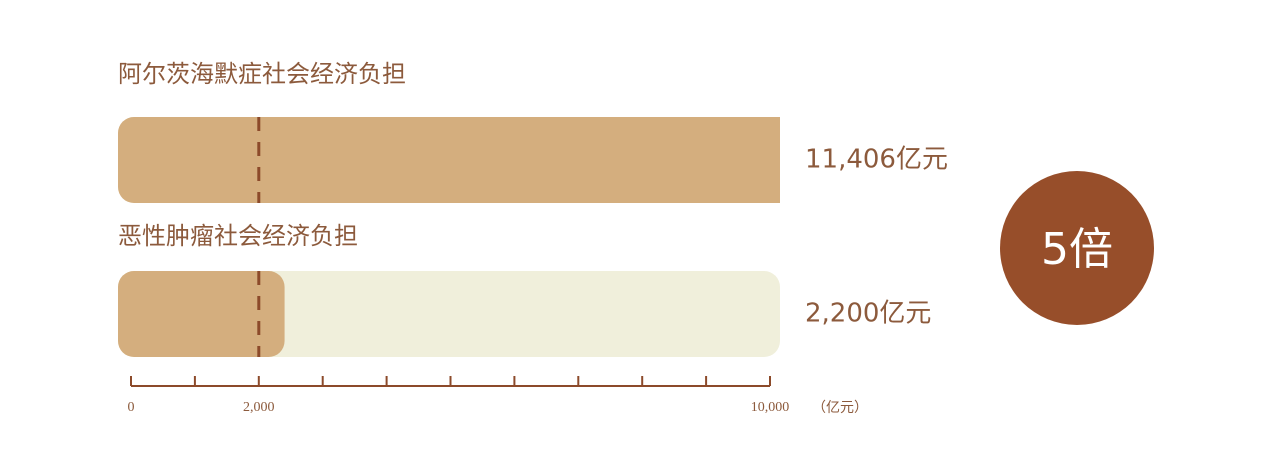 The height and width of the screenshot is (476, 1268). I want to click on category-label: 阿尔茨海默症社会经济负担, so click(262, 74).